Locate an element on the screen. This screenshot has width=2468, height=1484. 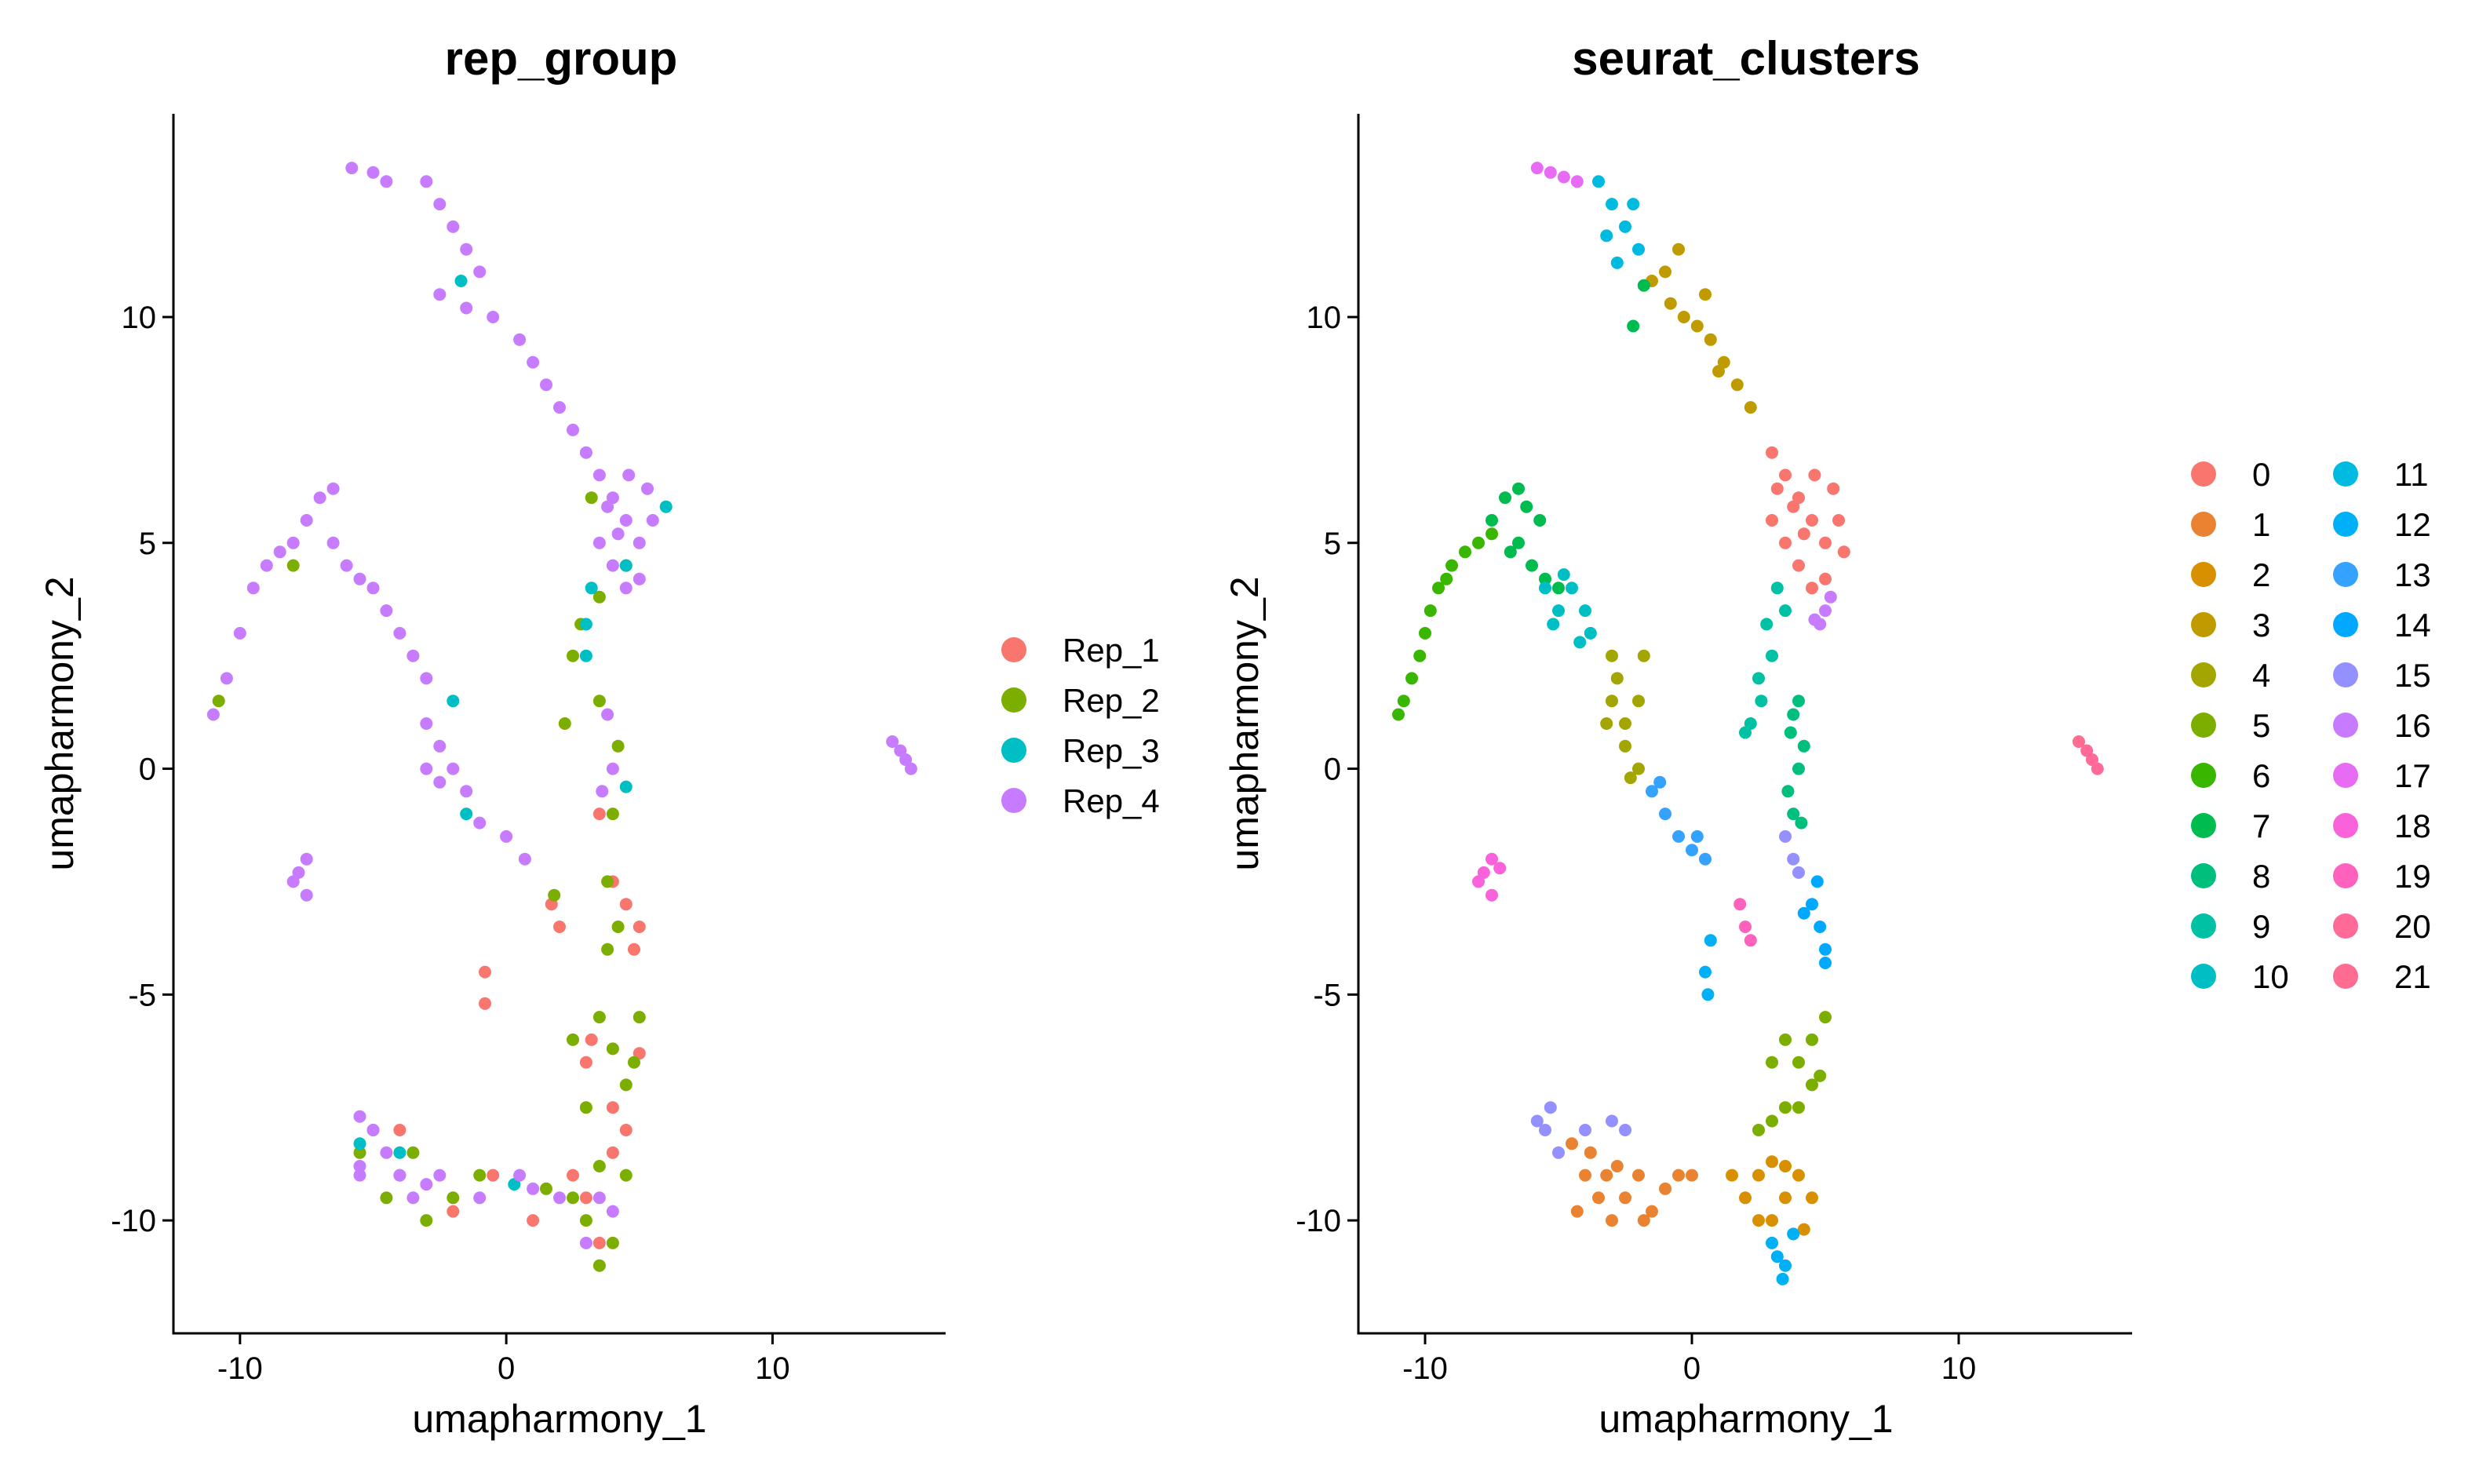
legend-label: 7 is located at coordinates (2261, 826).